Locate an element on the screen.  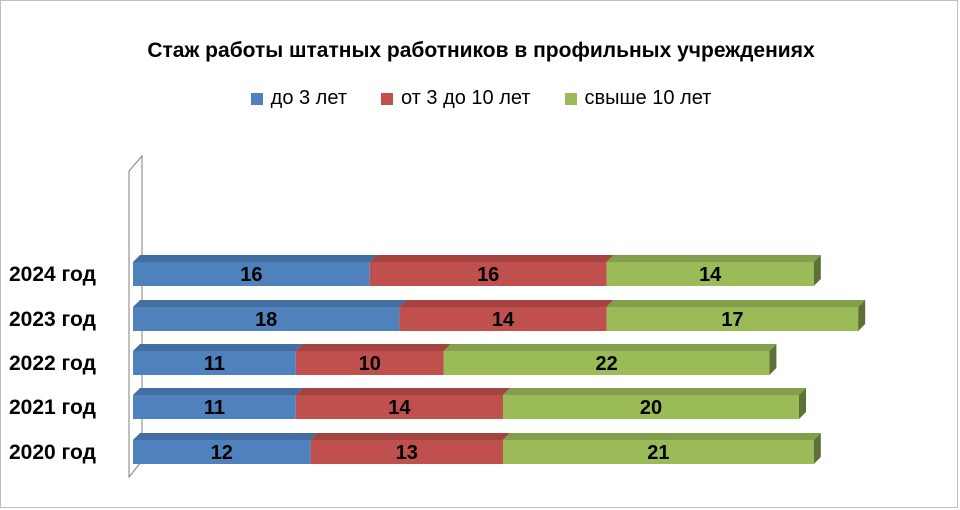
data-label-3-5: 21 is located at coordinates (658, 453).